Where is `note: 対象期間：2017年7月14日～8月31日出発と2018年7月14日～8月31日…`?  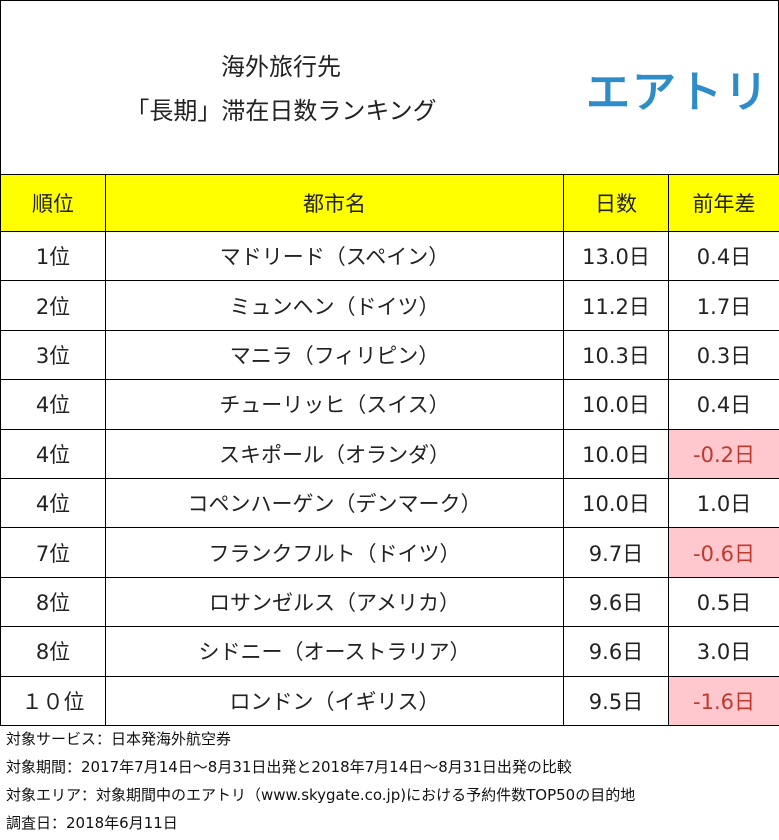
note: 対象期間：2017年7月14日～8月31日出発と2018年7月14日～8月31日… is located at coordinates (289, 767).